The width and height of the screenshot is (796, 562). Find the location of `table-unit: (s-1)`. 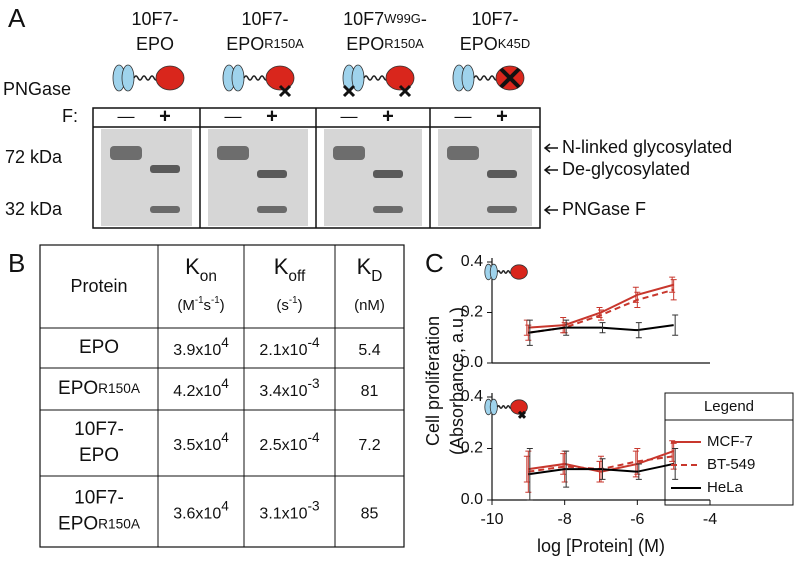

table-unit: (s-1) is located at coordinates (289, 304).